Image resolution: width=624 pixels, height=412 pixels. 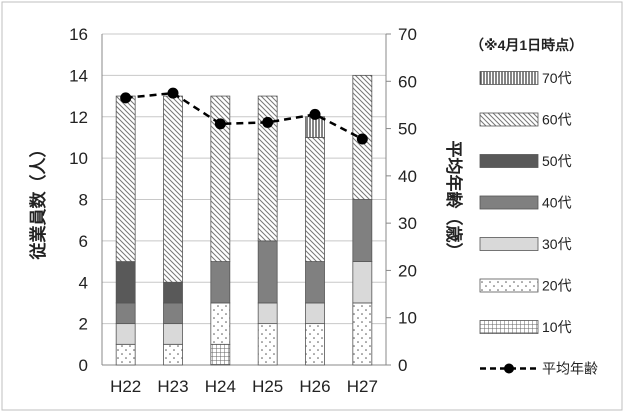 What do you see at coordinates (526, 45) in the screenshot?
I see `legend-title: （※4月1日時点）` at bounding box center [526, 45].